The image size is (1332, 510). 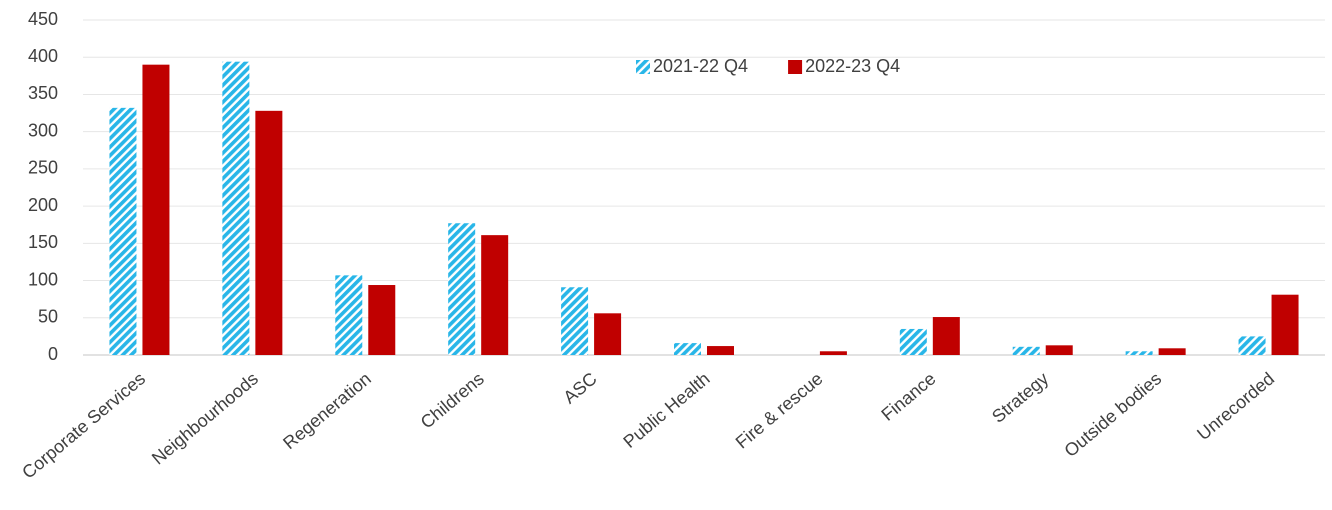 What do you see at coordinates (43, 19) in the screenshot?
I see `y-tick-label: 450` at bounding box center [43, 19].